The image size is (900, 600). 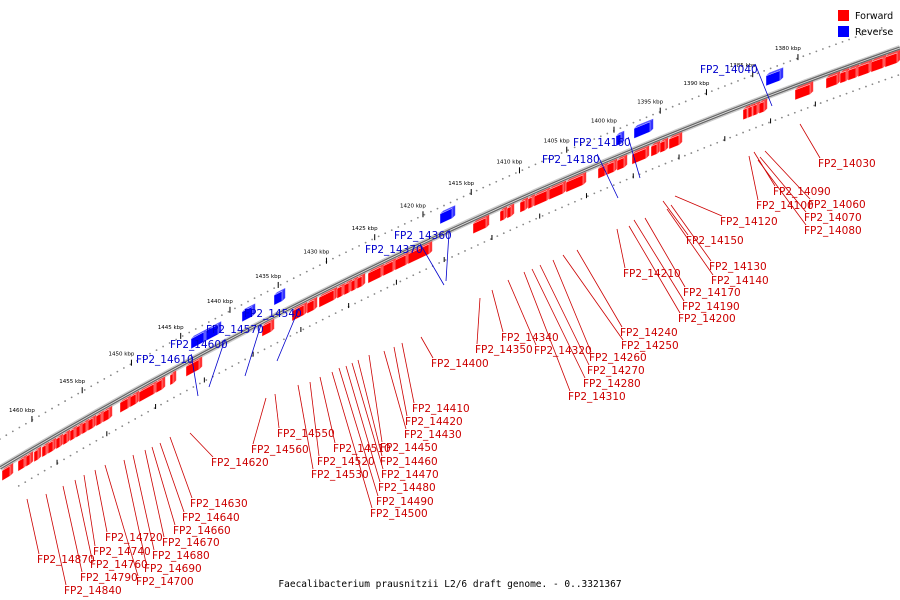 What do you see at coordinates (240, 463) in the screenshot?
I see `gene-label: FP2_14620` at bounding box center [240, 463].